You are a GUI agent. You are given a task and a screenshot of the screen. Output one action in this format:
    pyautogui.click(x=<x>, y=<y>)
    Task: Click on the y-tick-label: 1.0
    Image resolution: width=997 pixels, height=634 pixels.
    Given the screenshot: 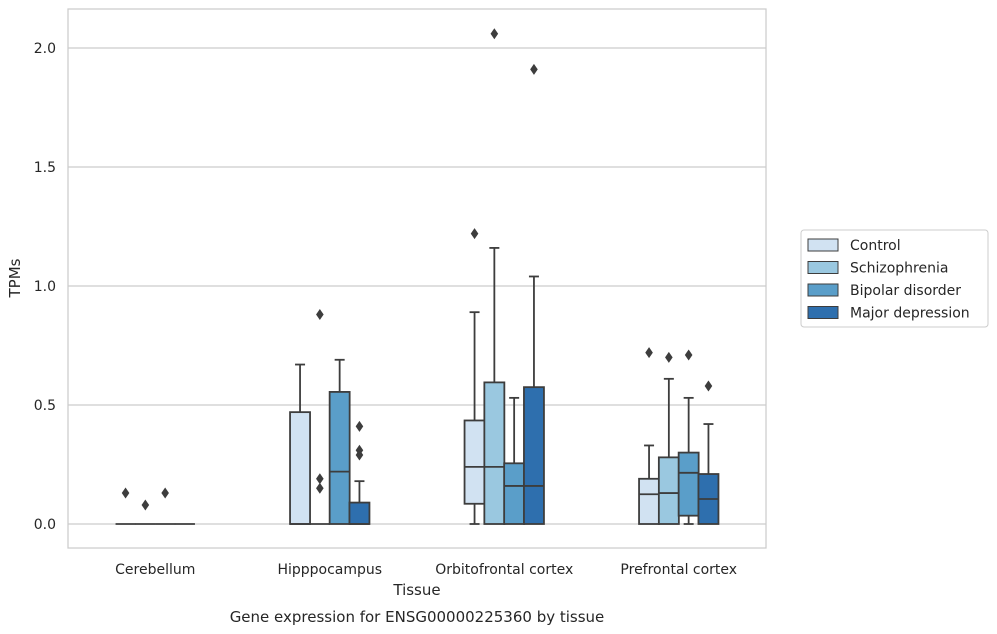 What is the action you would take?
    pyautogui.click(x=45, y=287)
    